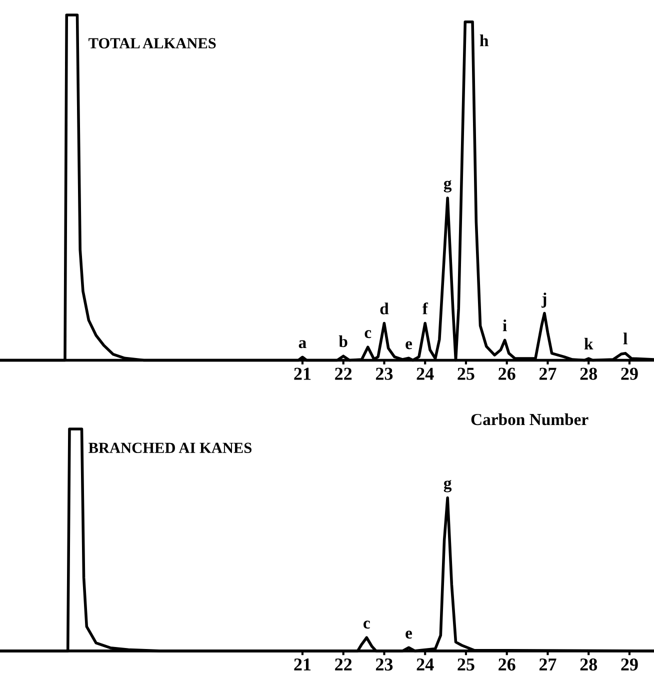  I want to click on annotation: h, so click(484, 40).